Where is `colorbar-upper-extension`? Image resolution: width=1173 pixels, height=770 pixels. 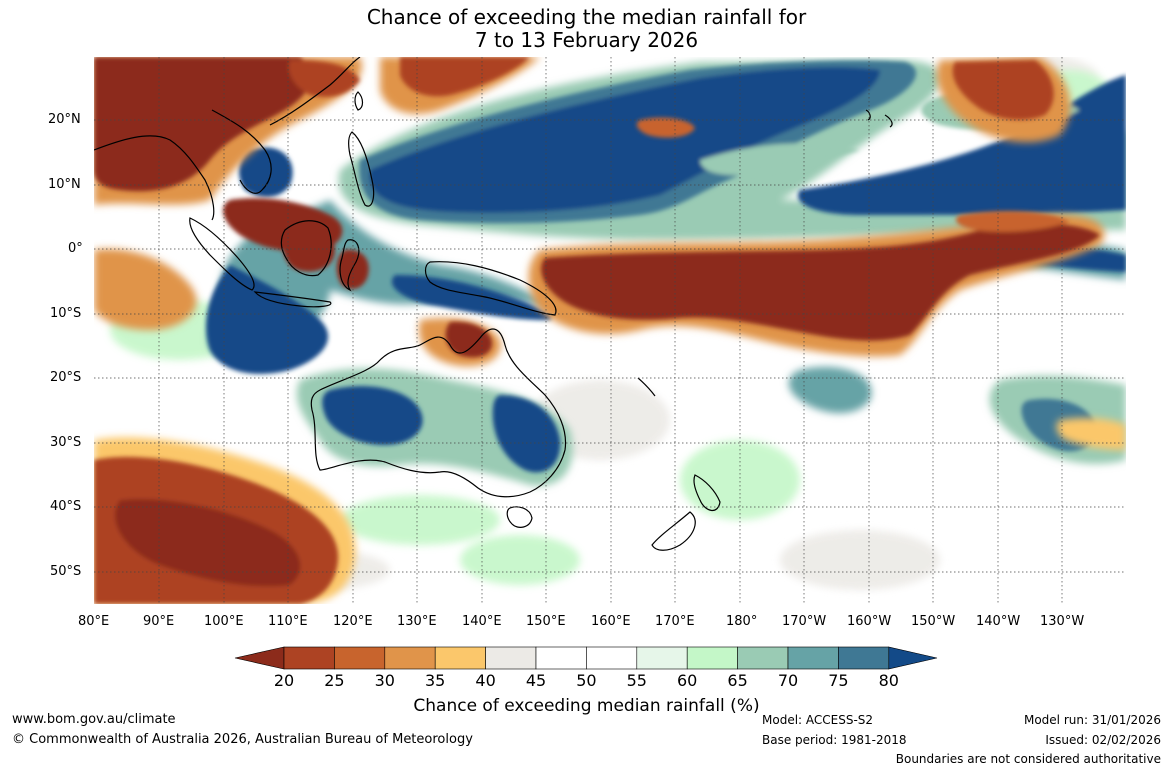
colorbar-upper-extension is located at coordinates (913, 658).